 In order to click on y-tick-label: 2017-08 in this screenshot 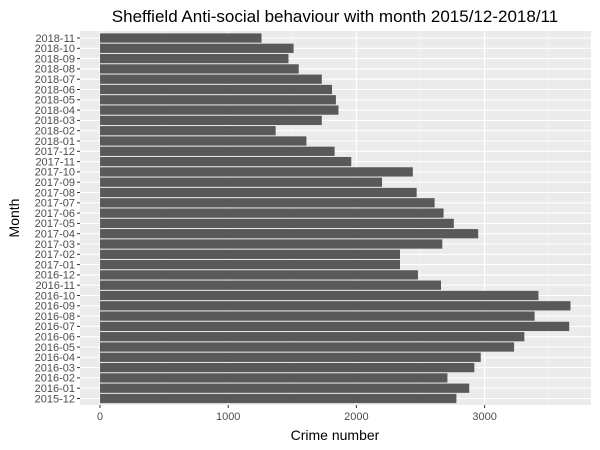, I will do `click(55, 193)`.